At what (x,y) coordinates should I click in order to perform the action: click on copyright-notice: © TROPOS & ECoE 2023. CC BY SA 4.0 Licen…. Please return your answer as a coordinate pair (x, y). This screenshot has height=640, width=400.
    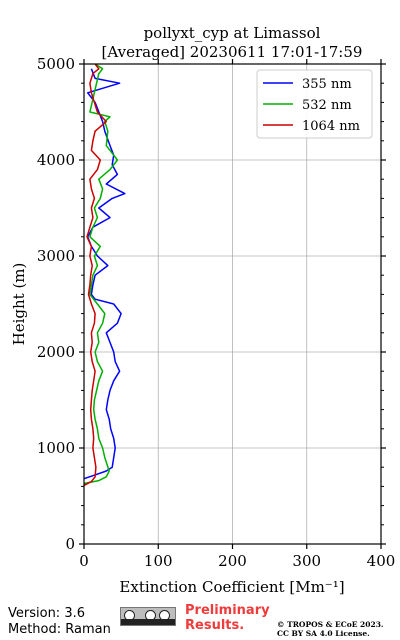
    Looking at the image, I should click on (330, 629).